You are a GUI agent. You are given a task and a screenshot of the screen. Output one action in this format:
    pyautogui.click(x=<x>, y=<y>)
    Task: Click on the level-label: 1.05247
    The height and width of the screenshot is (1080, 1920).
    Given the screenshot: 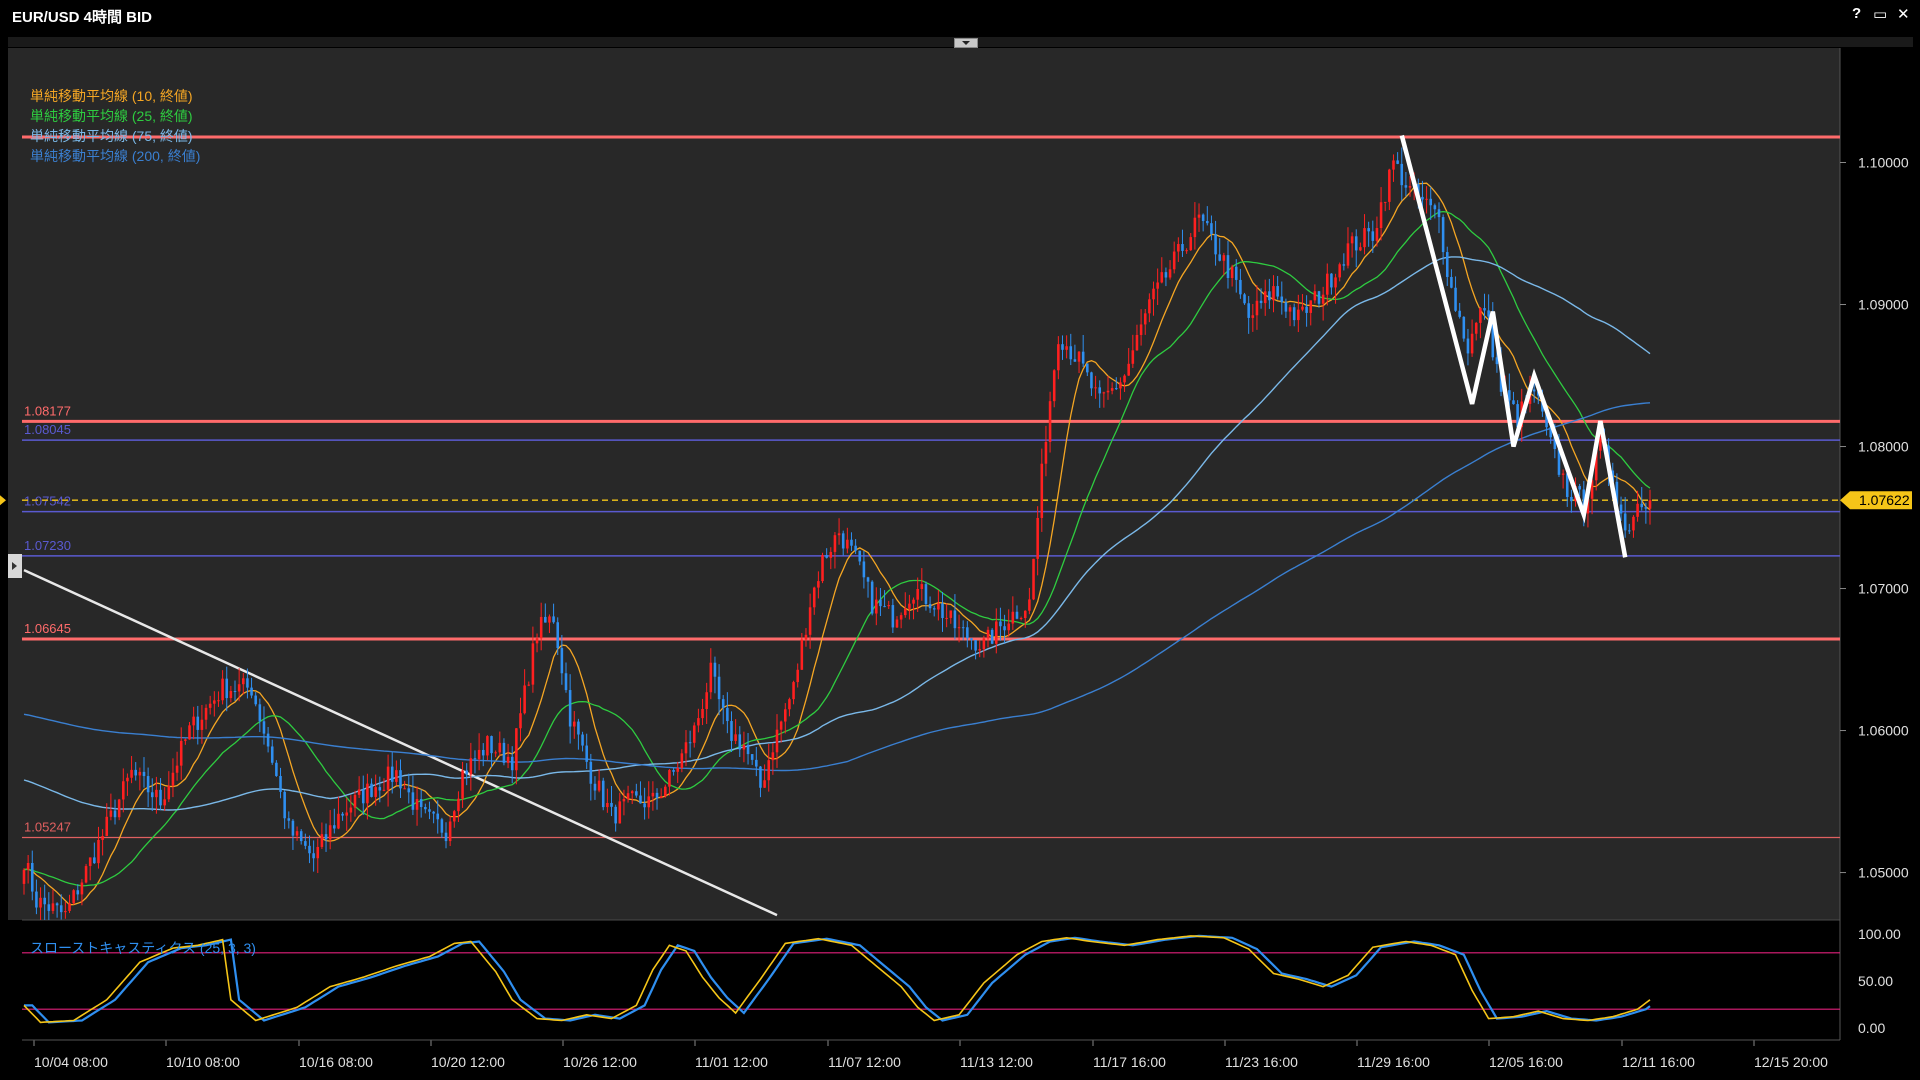 What is the action you would take?
    pyautogui.click(x=47, y=826)
    